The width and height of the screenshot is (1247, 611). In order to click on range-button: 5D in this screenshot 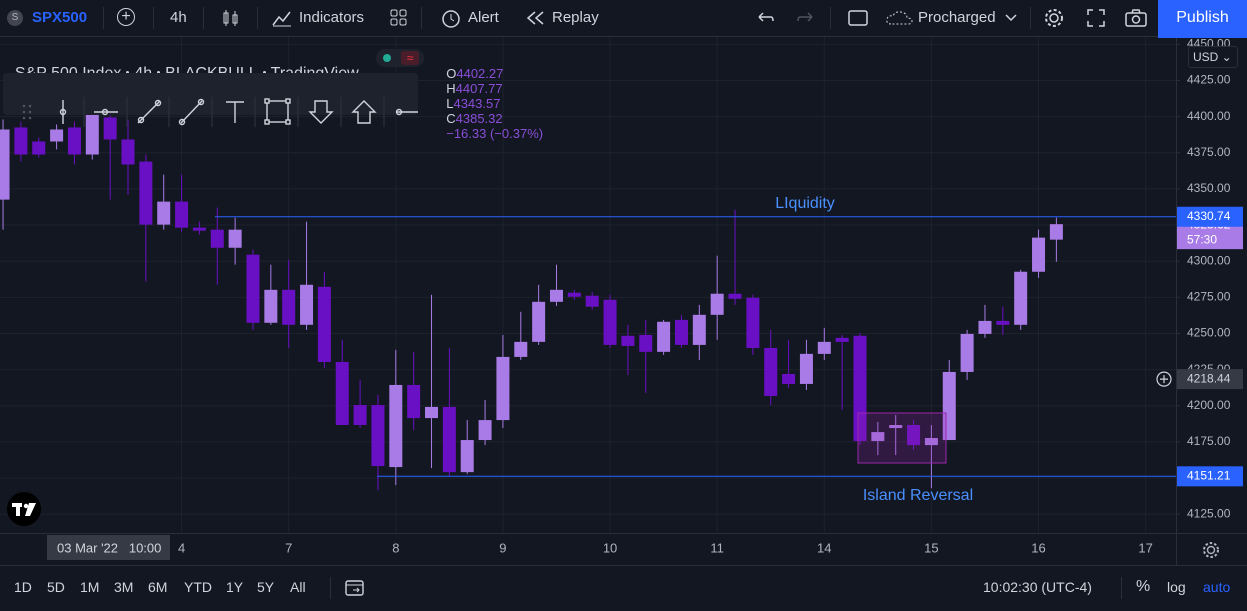, I will do `click(56, 587)`.